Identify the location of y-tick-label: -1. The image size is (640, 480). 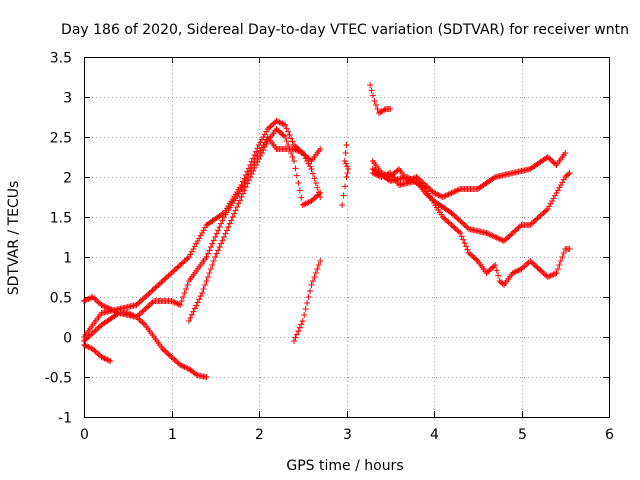
(65, 419).